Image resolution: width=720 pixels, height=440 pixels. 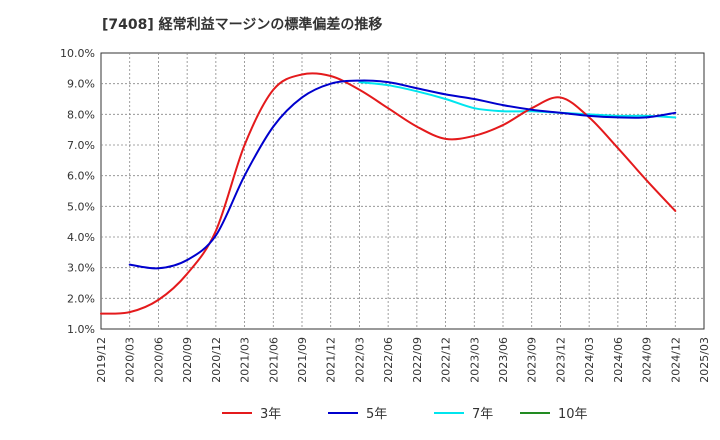 I want to click on x-tick-label: 2021/03, so click(x=245, y=360).